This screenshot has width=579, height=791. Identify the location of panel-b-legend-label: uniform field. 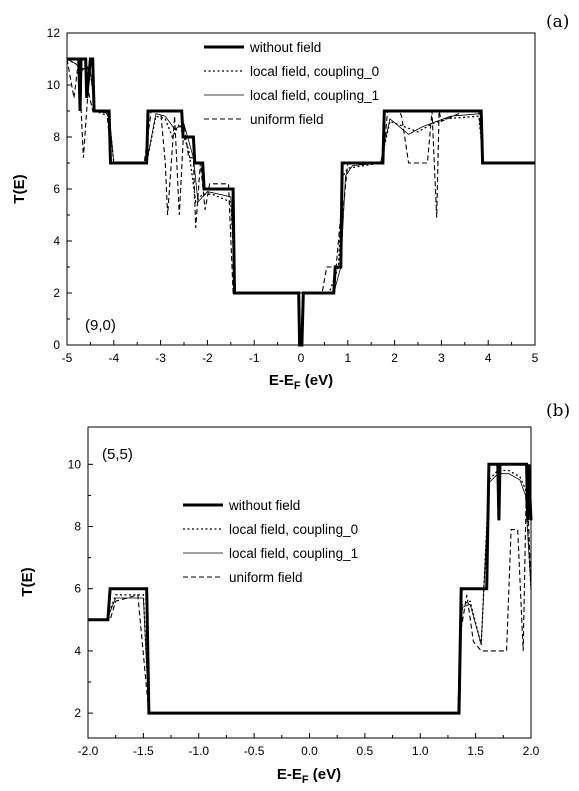
(266, 577).